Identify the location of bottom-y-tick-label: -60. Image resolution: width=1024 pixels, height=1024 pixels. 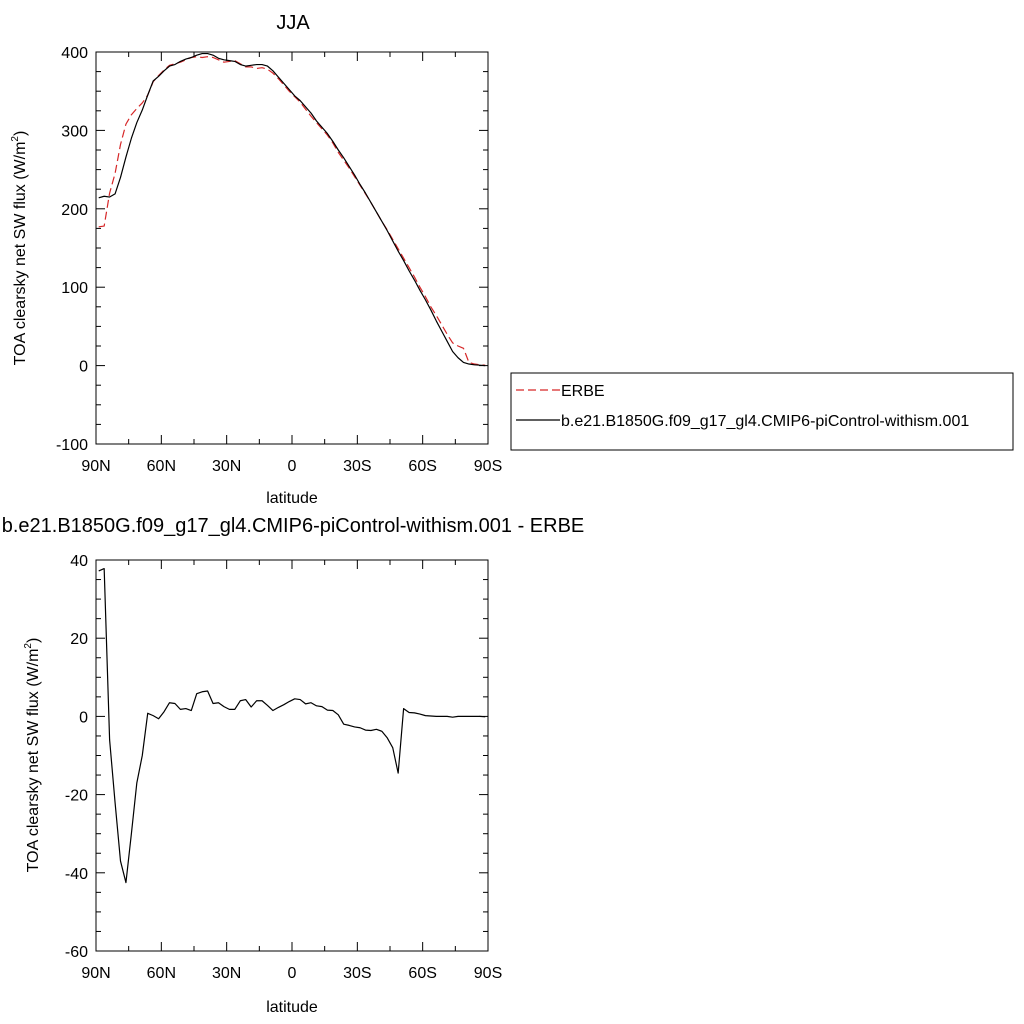
(76, 952).